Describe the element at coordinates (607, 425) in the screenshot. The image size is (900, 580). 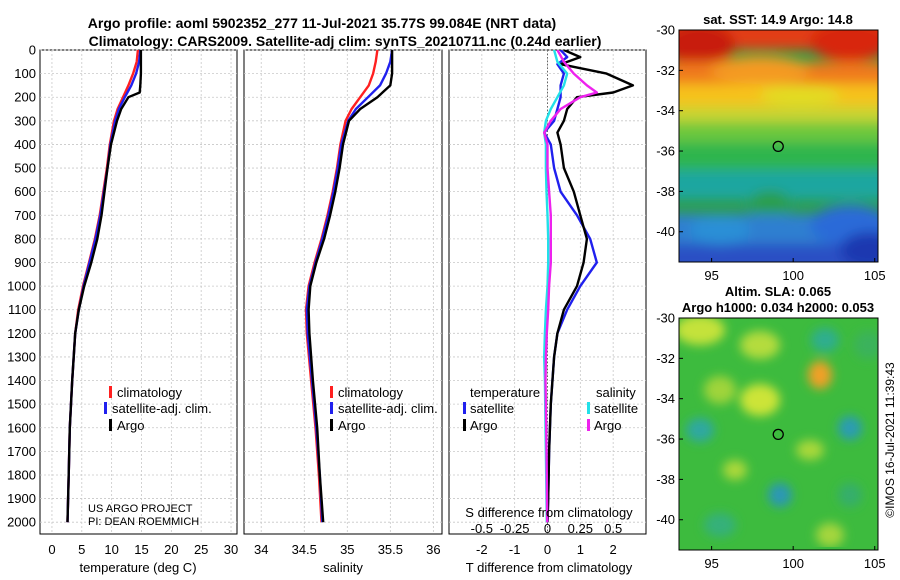
I see `legend-label-s-argo: Argo` at that location.